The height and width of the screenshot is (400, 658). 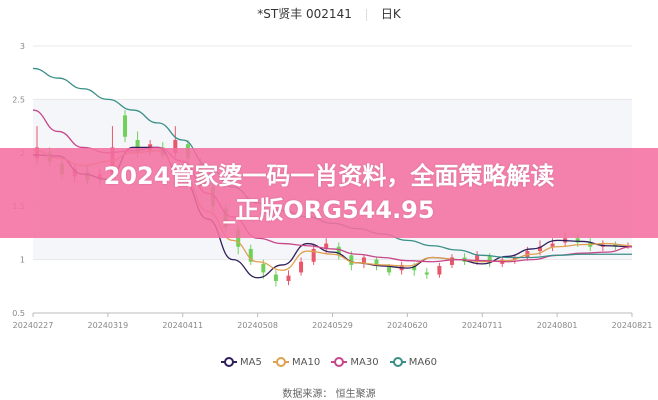 I want to click on x-tick-label: 20240821, so click(x=632, y=325).